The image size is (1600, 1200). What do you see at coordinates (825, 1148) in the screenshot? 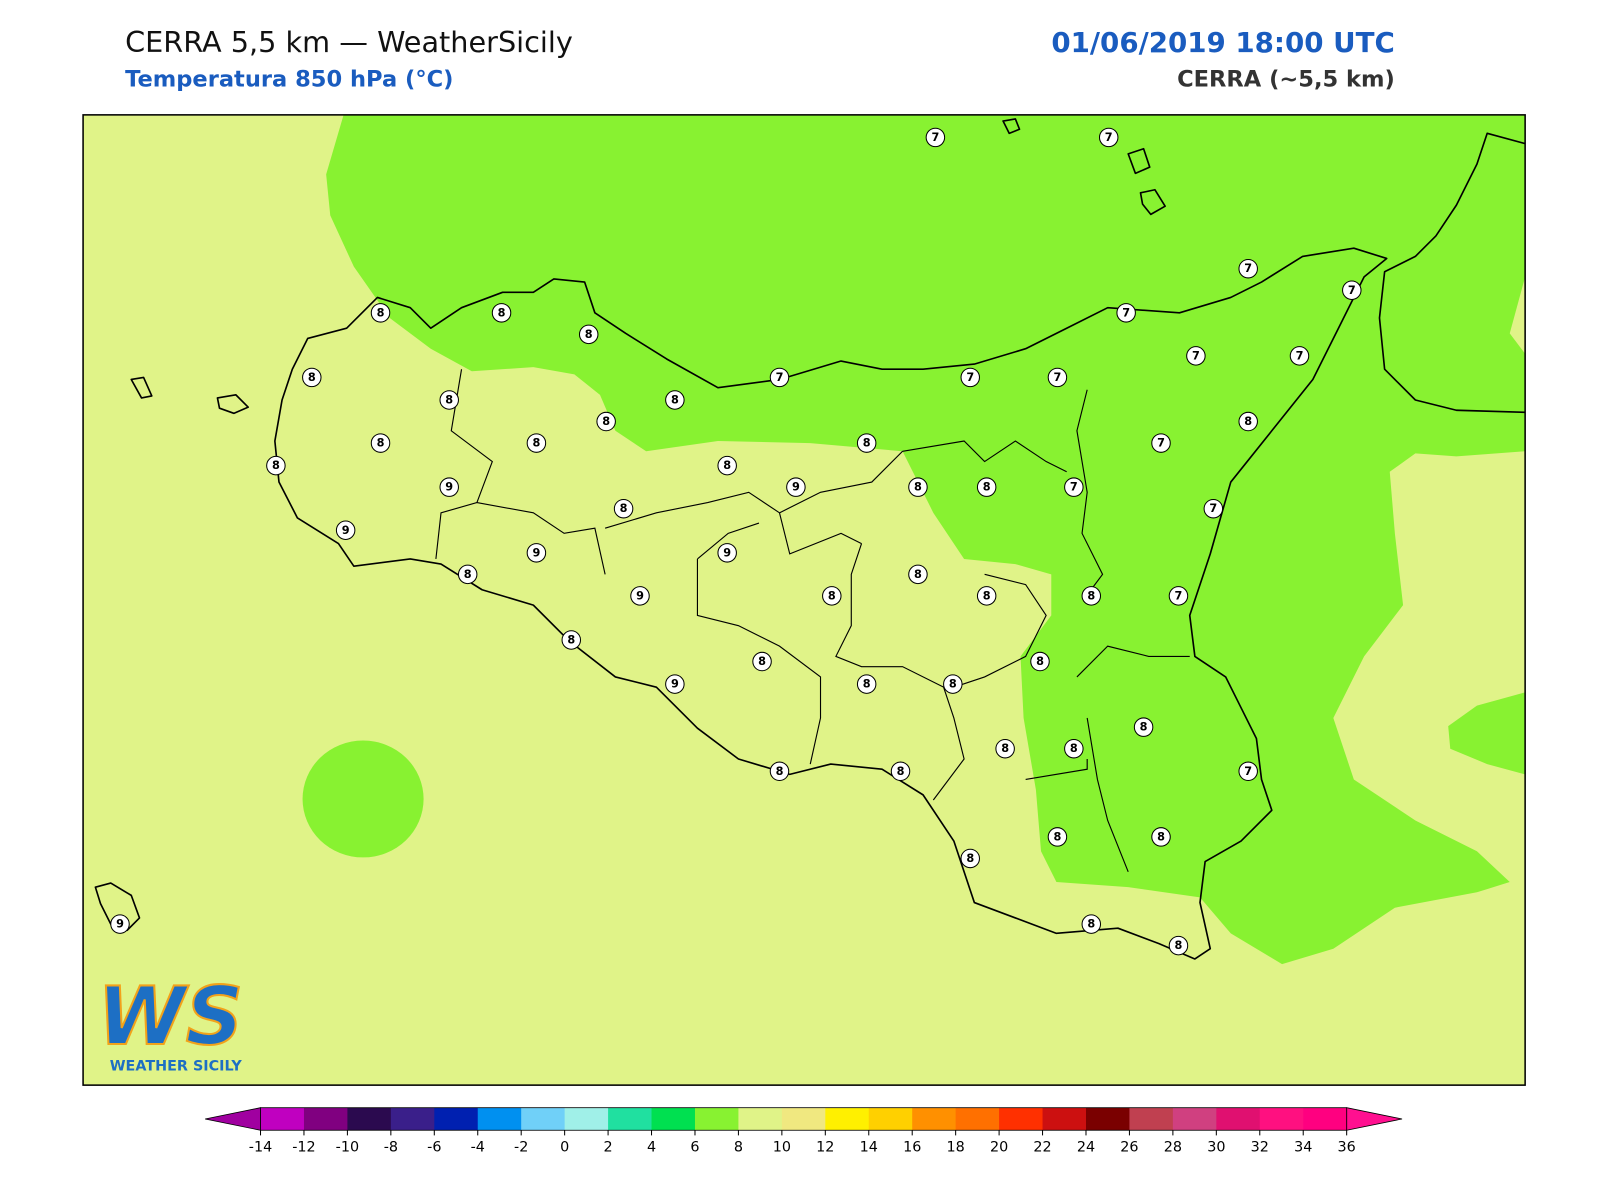
I see `colorbar-tick-label: 12` at bounding box center [825, 1148].